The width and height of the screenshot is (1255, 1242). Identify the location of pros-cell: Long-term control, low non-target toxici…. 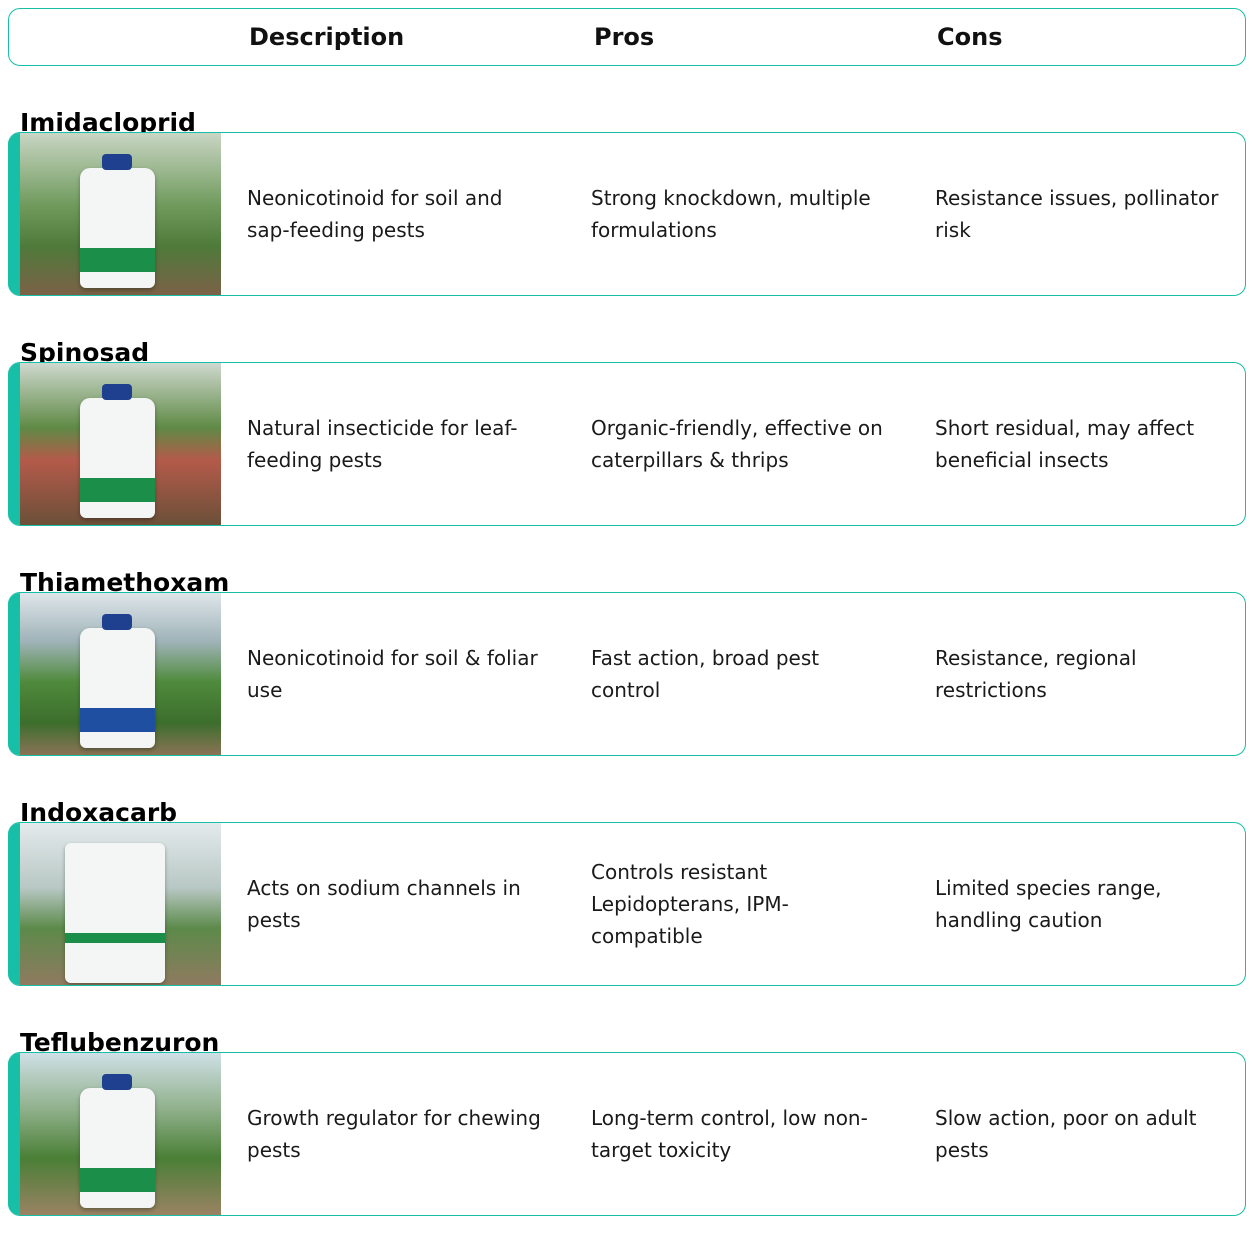
(729, 1134).